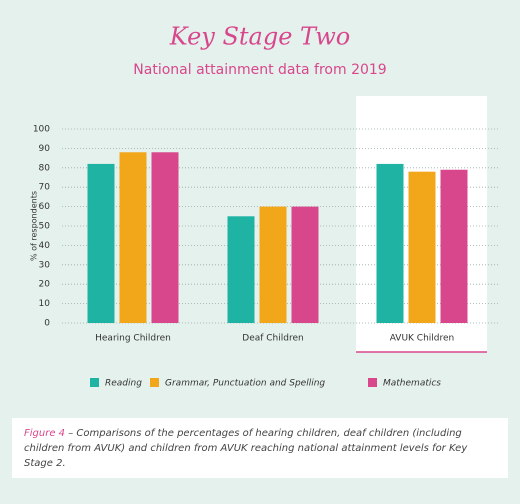 This screenshot has height=504, width=520. Describe the element at coordinates (422, 339) in the screenshot. I see `x-tick-label: AVUK Children` at that location.